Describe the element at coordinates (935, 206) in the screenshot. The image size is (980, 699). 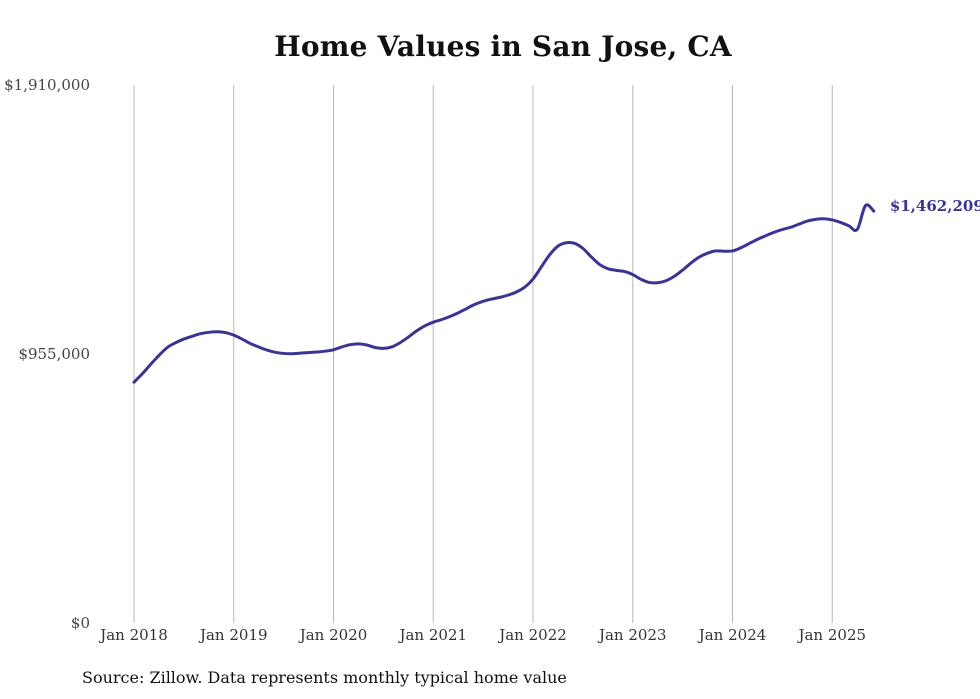
I see `end-value-label: $1,462,209` at that location.